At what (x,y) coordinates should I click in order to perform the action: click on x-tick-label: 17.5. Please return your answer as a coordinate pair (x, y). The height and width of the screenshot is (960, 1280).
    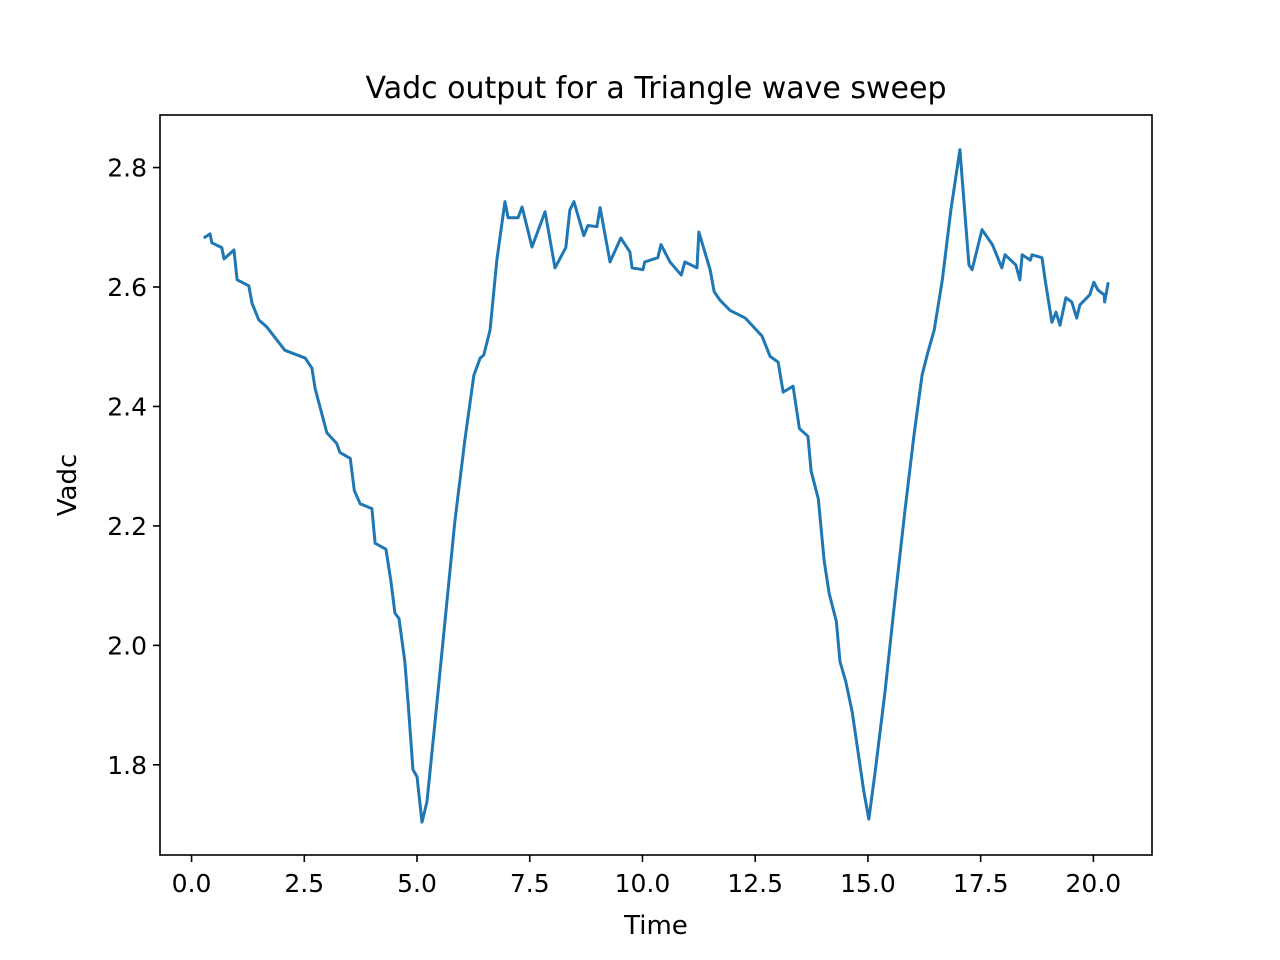
    Looking at the image, I should click on (981, 883).